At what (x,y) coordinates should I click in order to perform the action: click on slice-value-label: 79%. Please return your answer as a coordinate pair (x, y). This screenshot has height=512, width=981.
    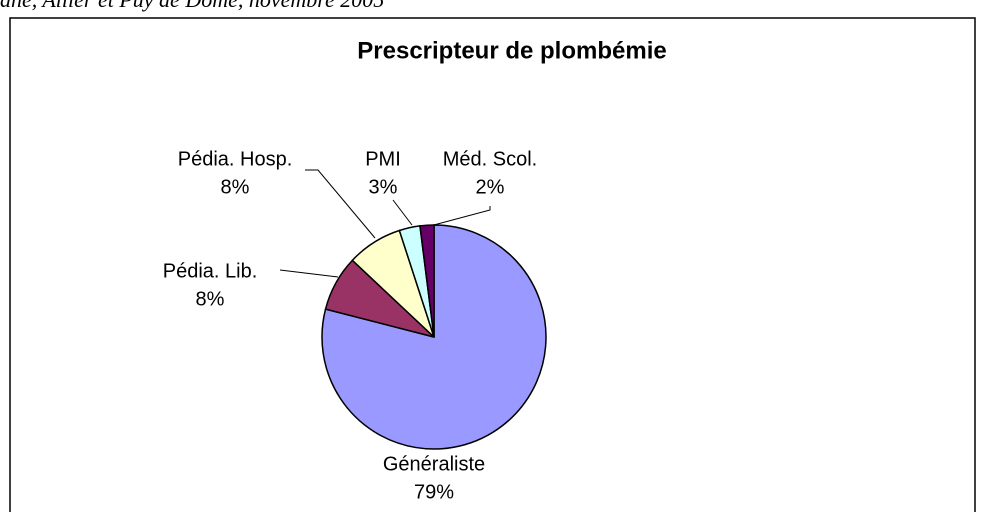
    Looking at the image, I should click on (434, 492).